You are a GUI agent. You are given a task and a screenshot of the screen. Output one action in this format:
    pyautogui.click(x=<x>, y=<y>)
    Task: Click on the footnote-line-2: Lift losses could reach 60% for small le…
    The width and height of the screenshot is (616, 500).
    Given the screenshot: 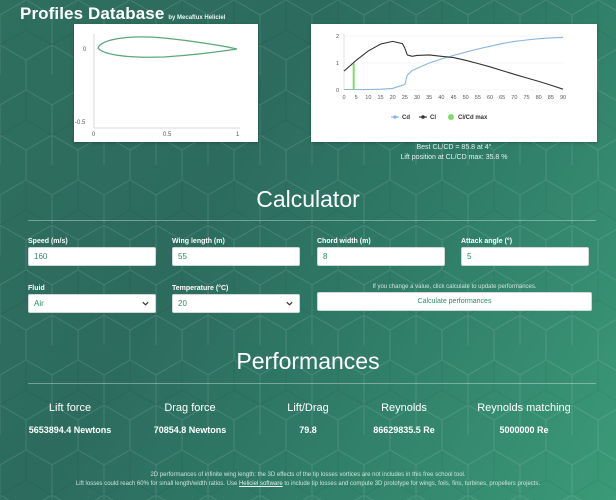 What is the action you would take?
    pyautogui.click(x=308, y=484)
    